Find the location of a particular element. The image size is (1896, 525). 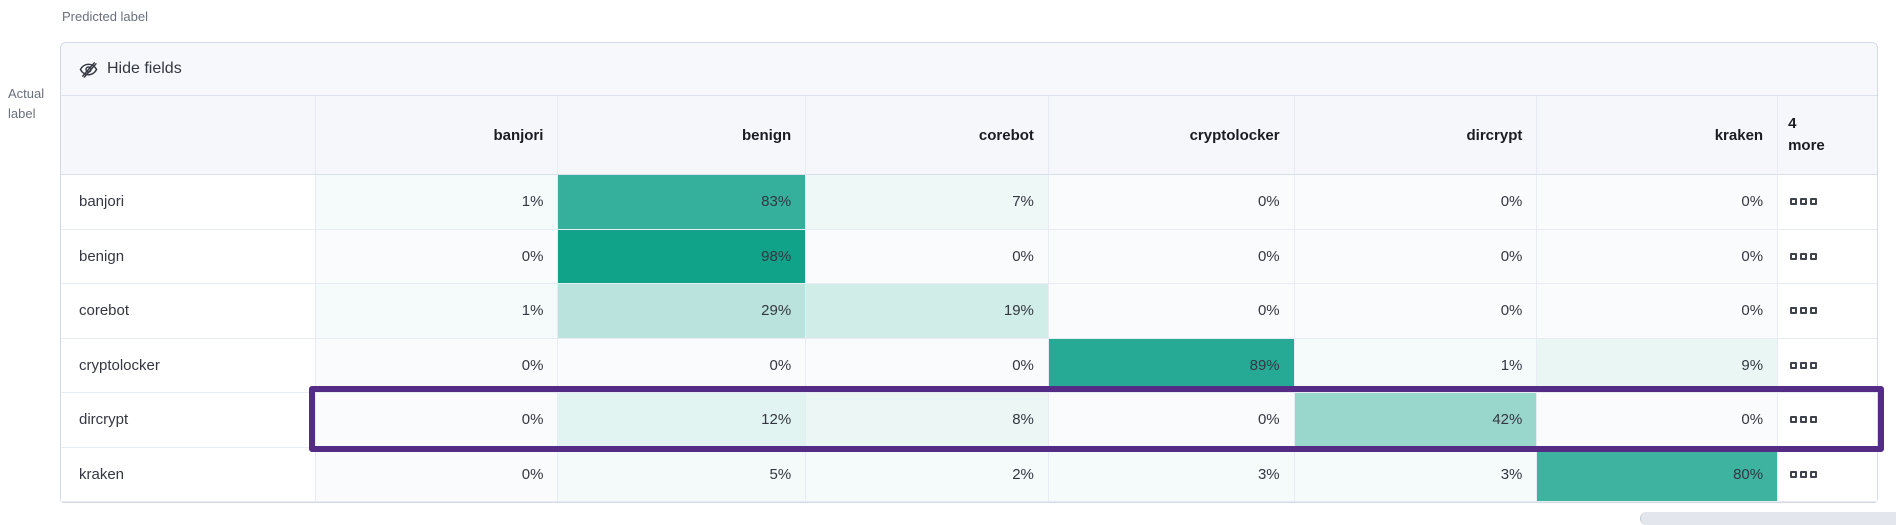

matrix-cell-dircrypt-corebot: 8% is located at coordinates (927, 420).